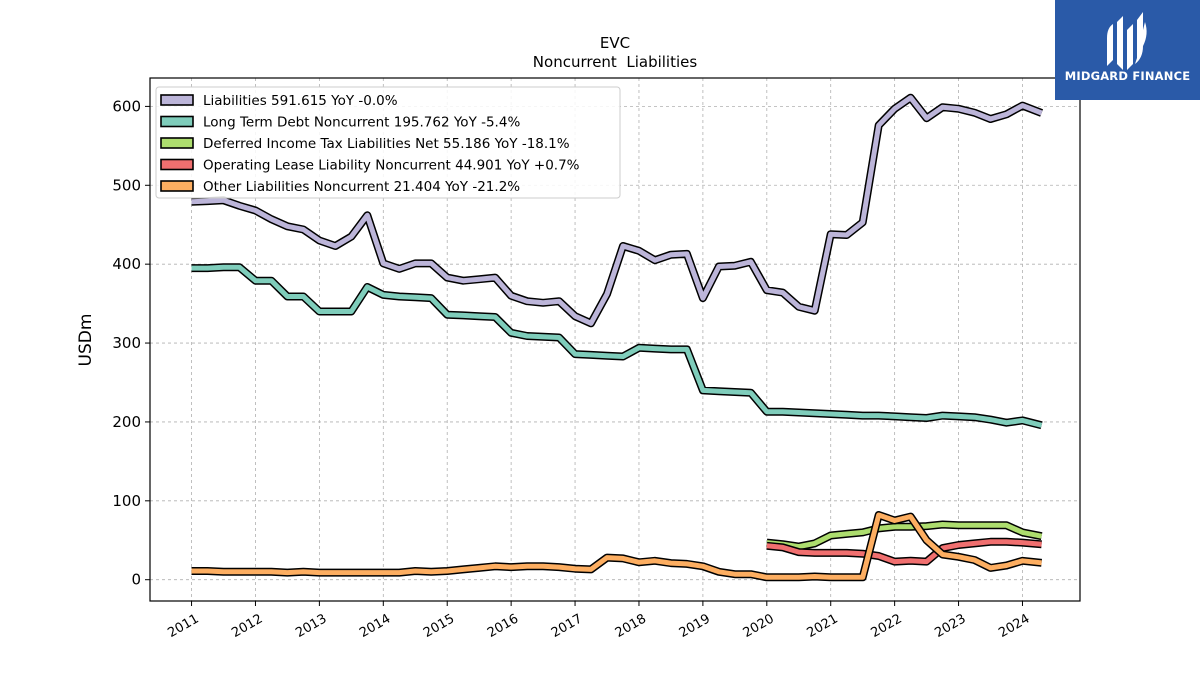 The height and width of the screenshot is (675, 1200). I want to click on y-tick-label: 300, so click(126, 343).